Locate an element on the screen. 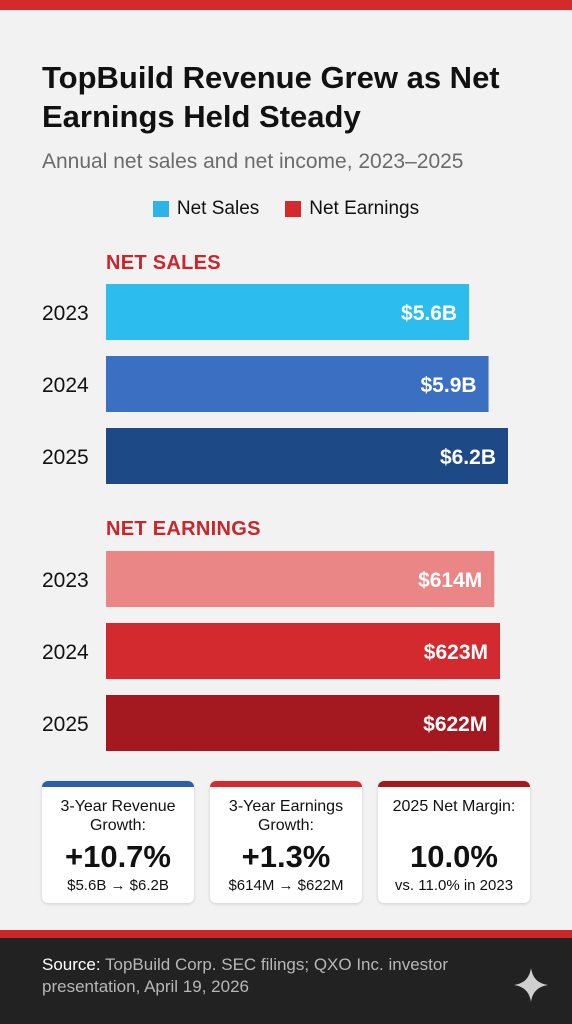 This screenshot has height=1024, width=572. net-earnings-category-label-2023: 2023 is located at coordinates (65, 580).